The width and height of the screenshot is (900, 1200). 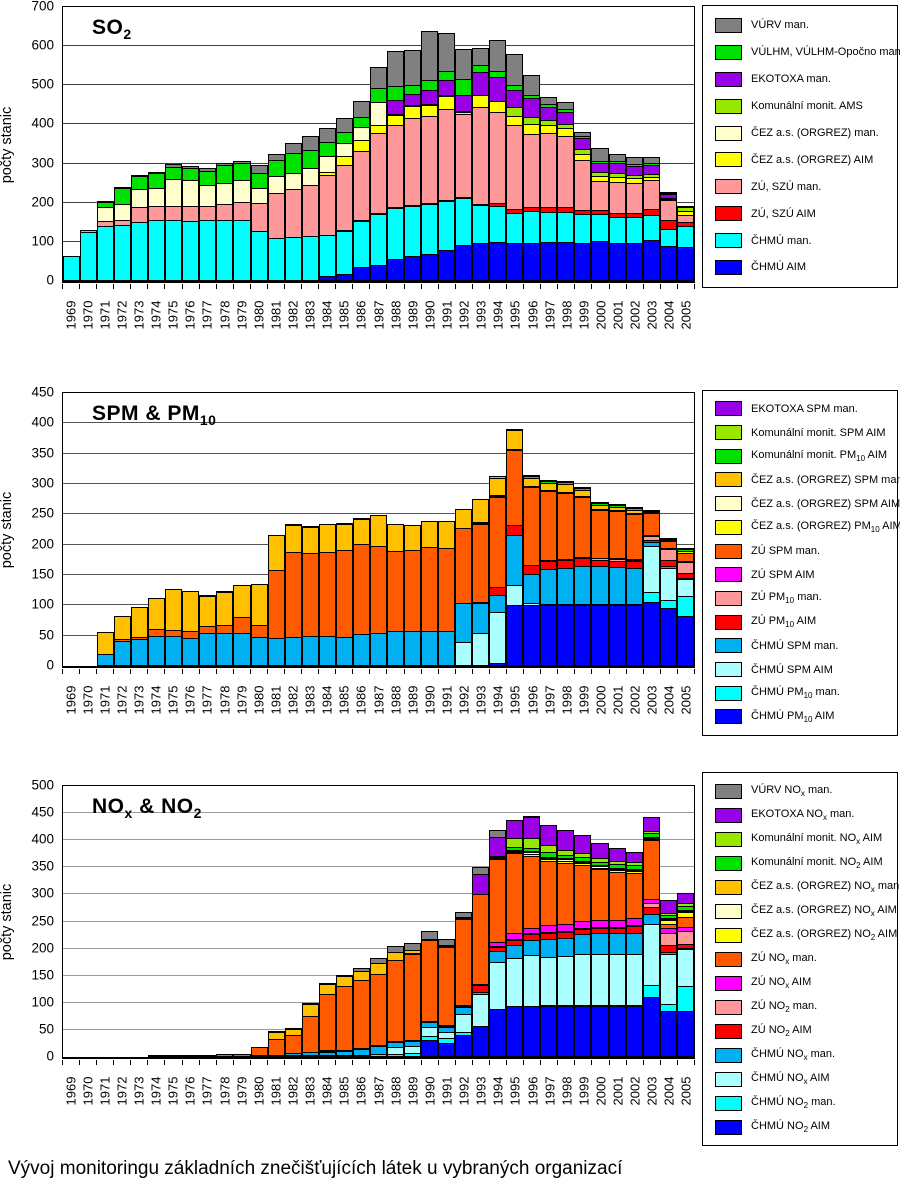 What do you see at coordinates (824, 935) in the screenshot?
I see `legend-label: ČEZ a.s. (ORGREZ) NO2 AIM` at bounding box center [824, 935].